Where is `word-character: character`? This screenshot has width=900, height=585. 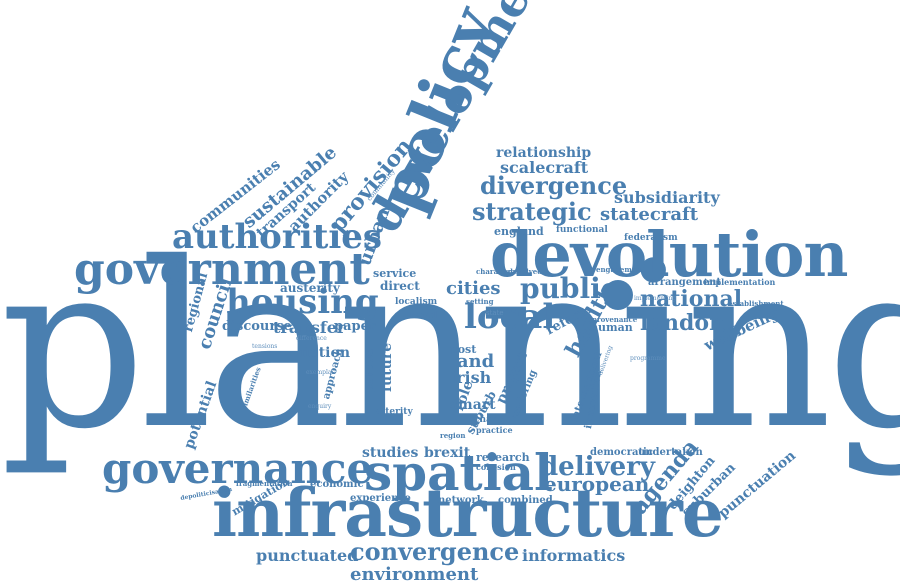
word-character: character is located at coordinates (495, 271).